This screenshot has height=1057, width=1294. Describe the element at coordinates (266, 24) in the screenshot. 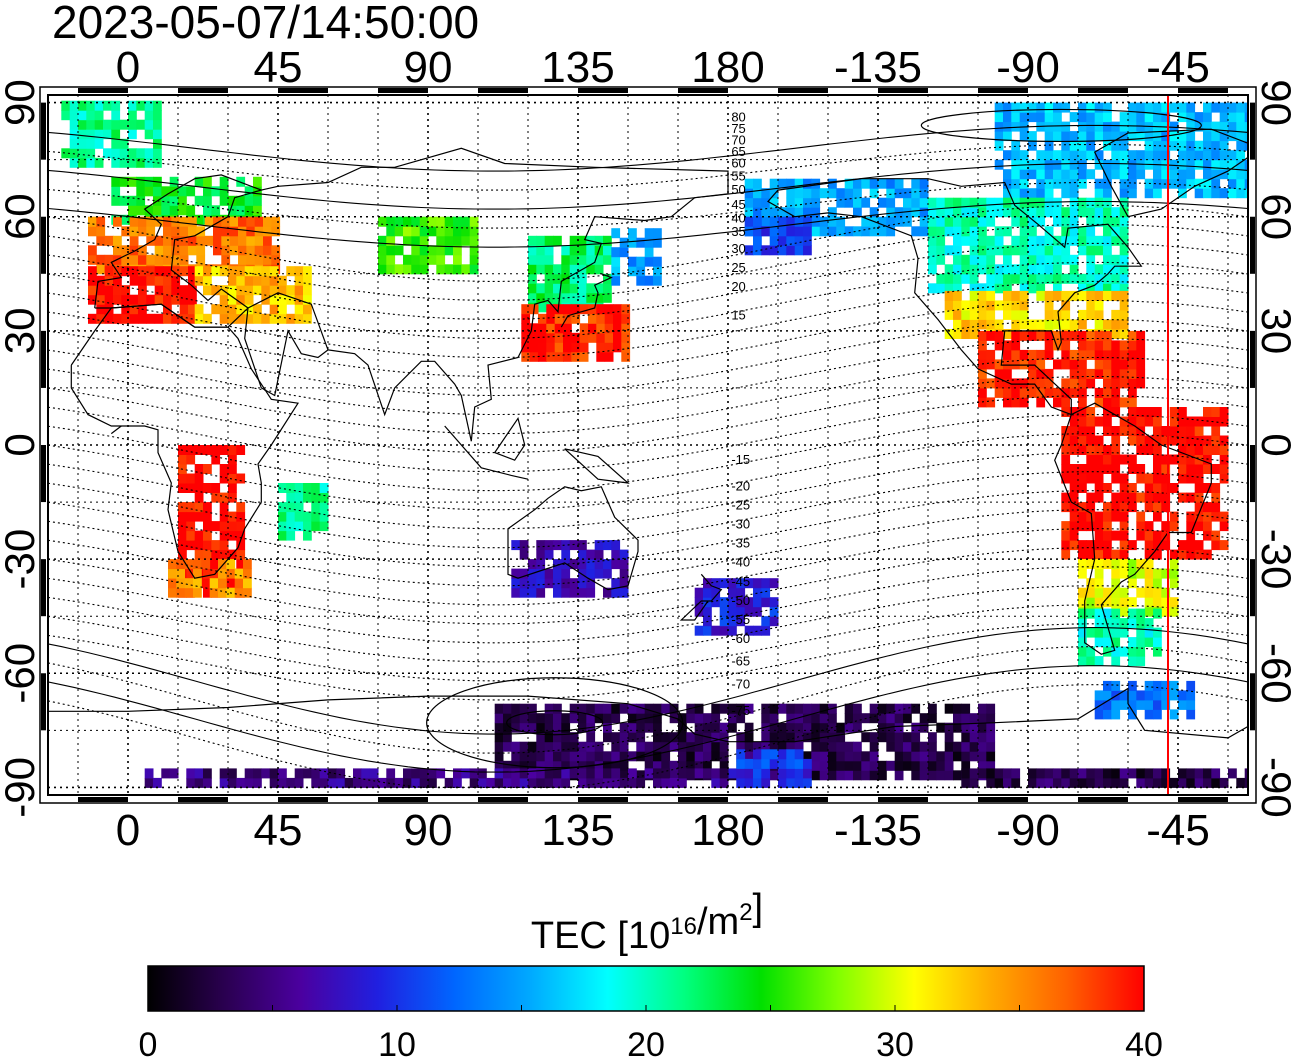

I see `timestamp-title: 2023-05-07/14:50:00` at that location.